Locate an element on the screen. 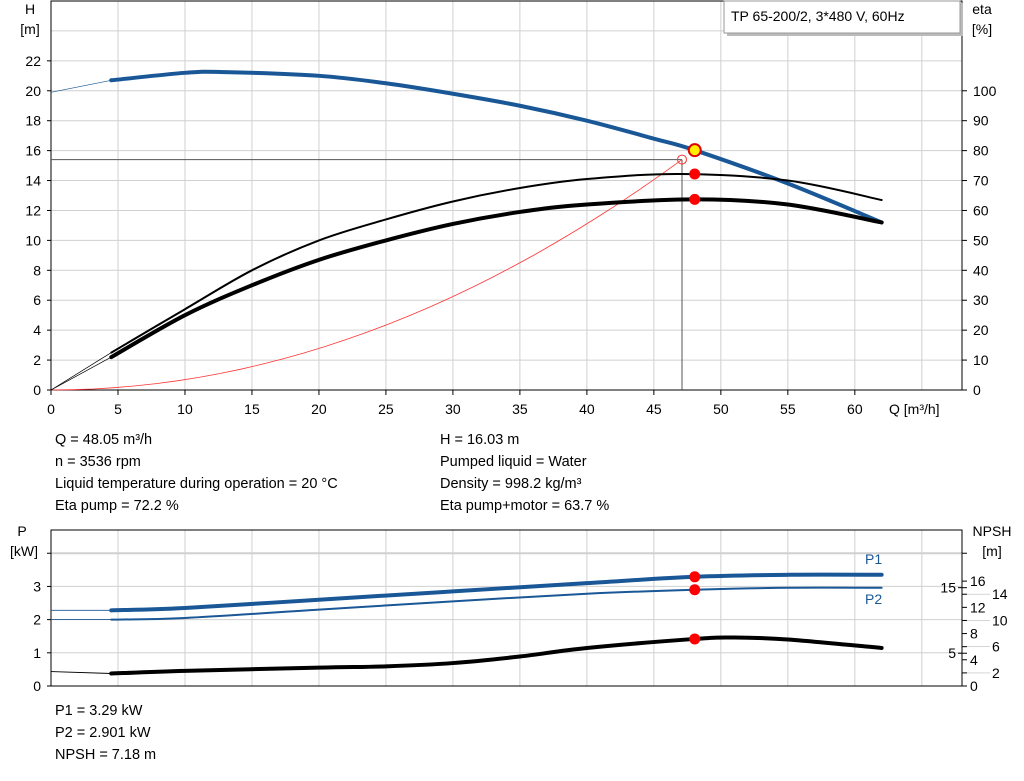  x-tick-label: 35 is located at coordinates (520, 409).